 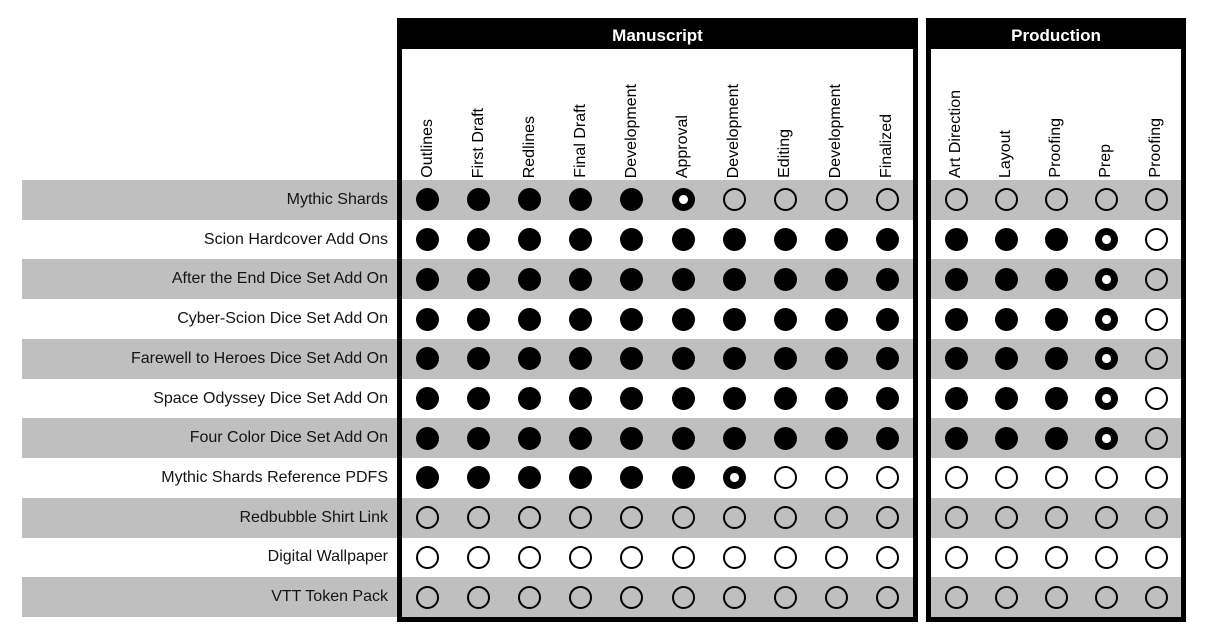 I want to click on column-header-cell: Editing, so click(x=785, y=114).